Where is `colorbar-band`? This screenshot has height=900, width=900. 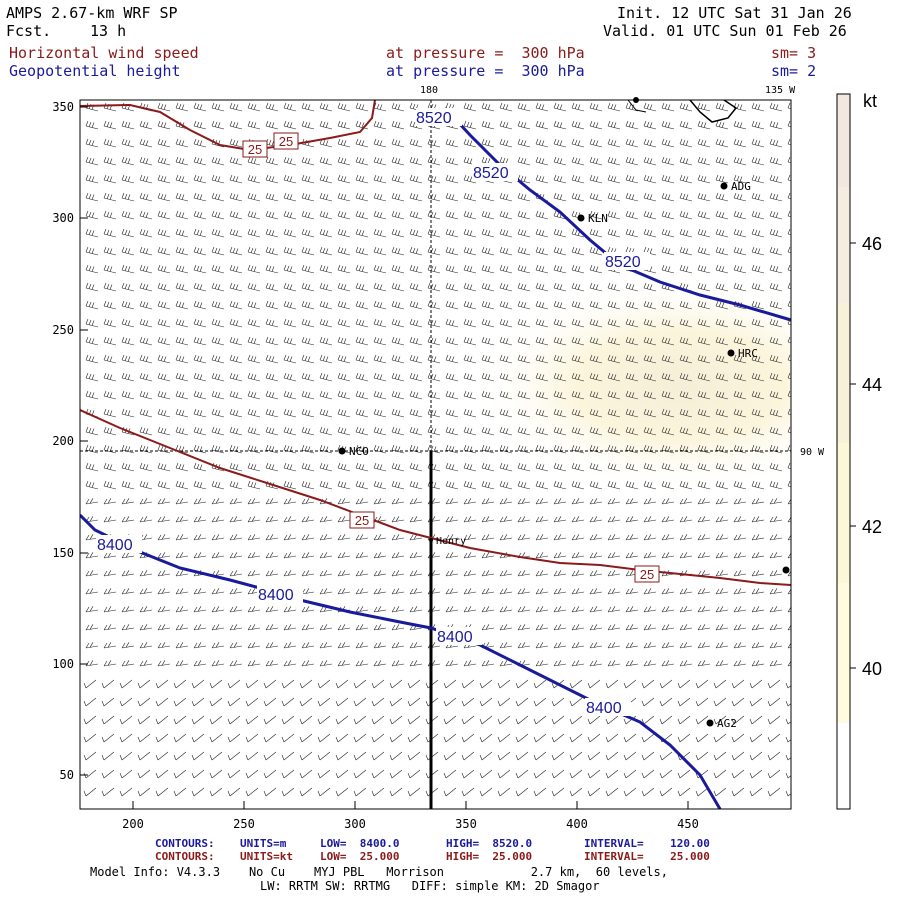 colorbar-band is located at coordinates (843, 653).